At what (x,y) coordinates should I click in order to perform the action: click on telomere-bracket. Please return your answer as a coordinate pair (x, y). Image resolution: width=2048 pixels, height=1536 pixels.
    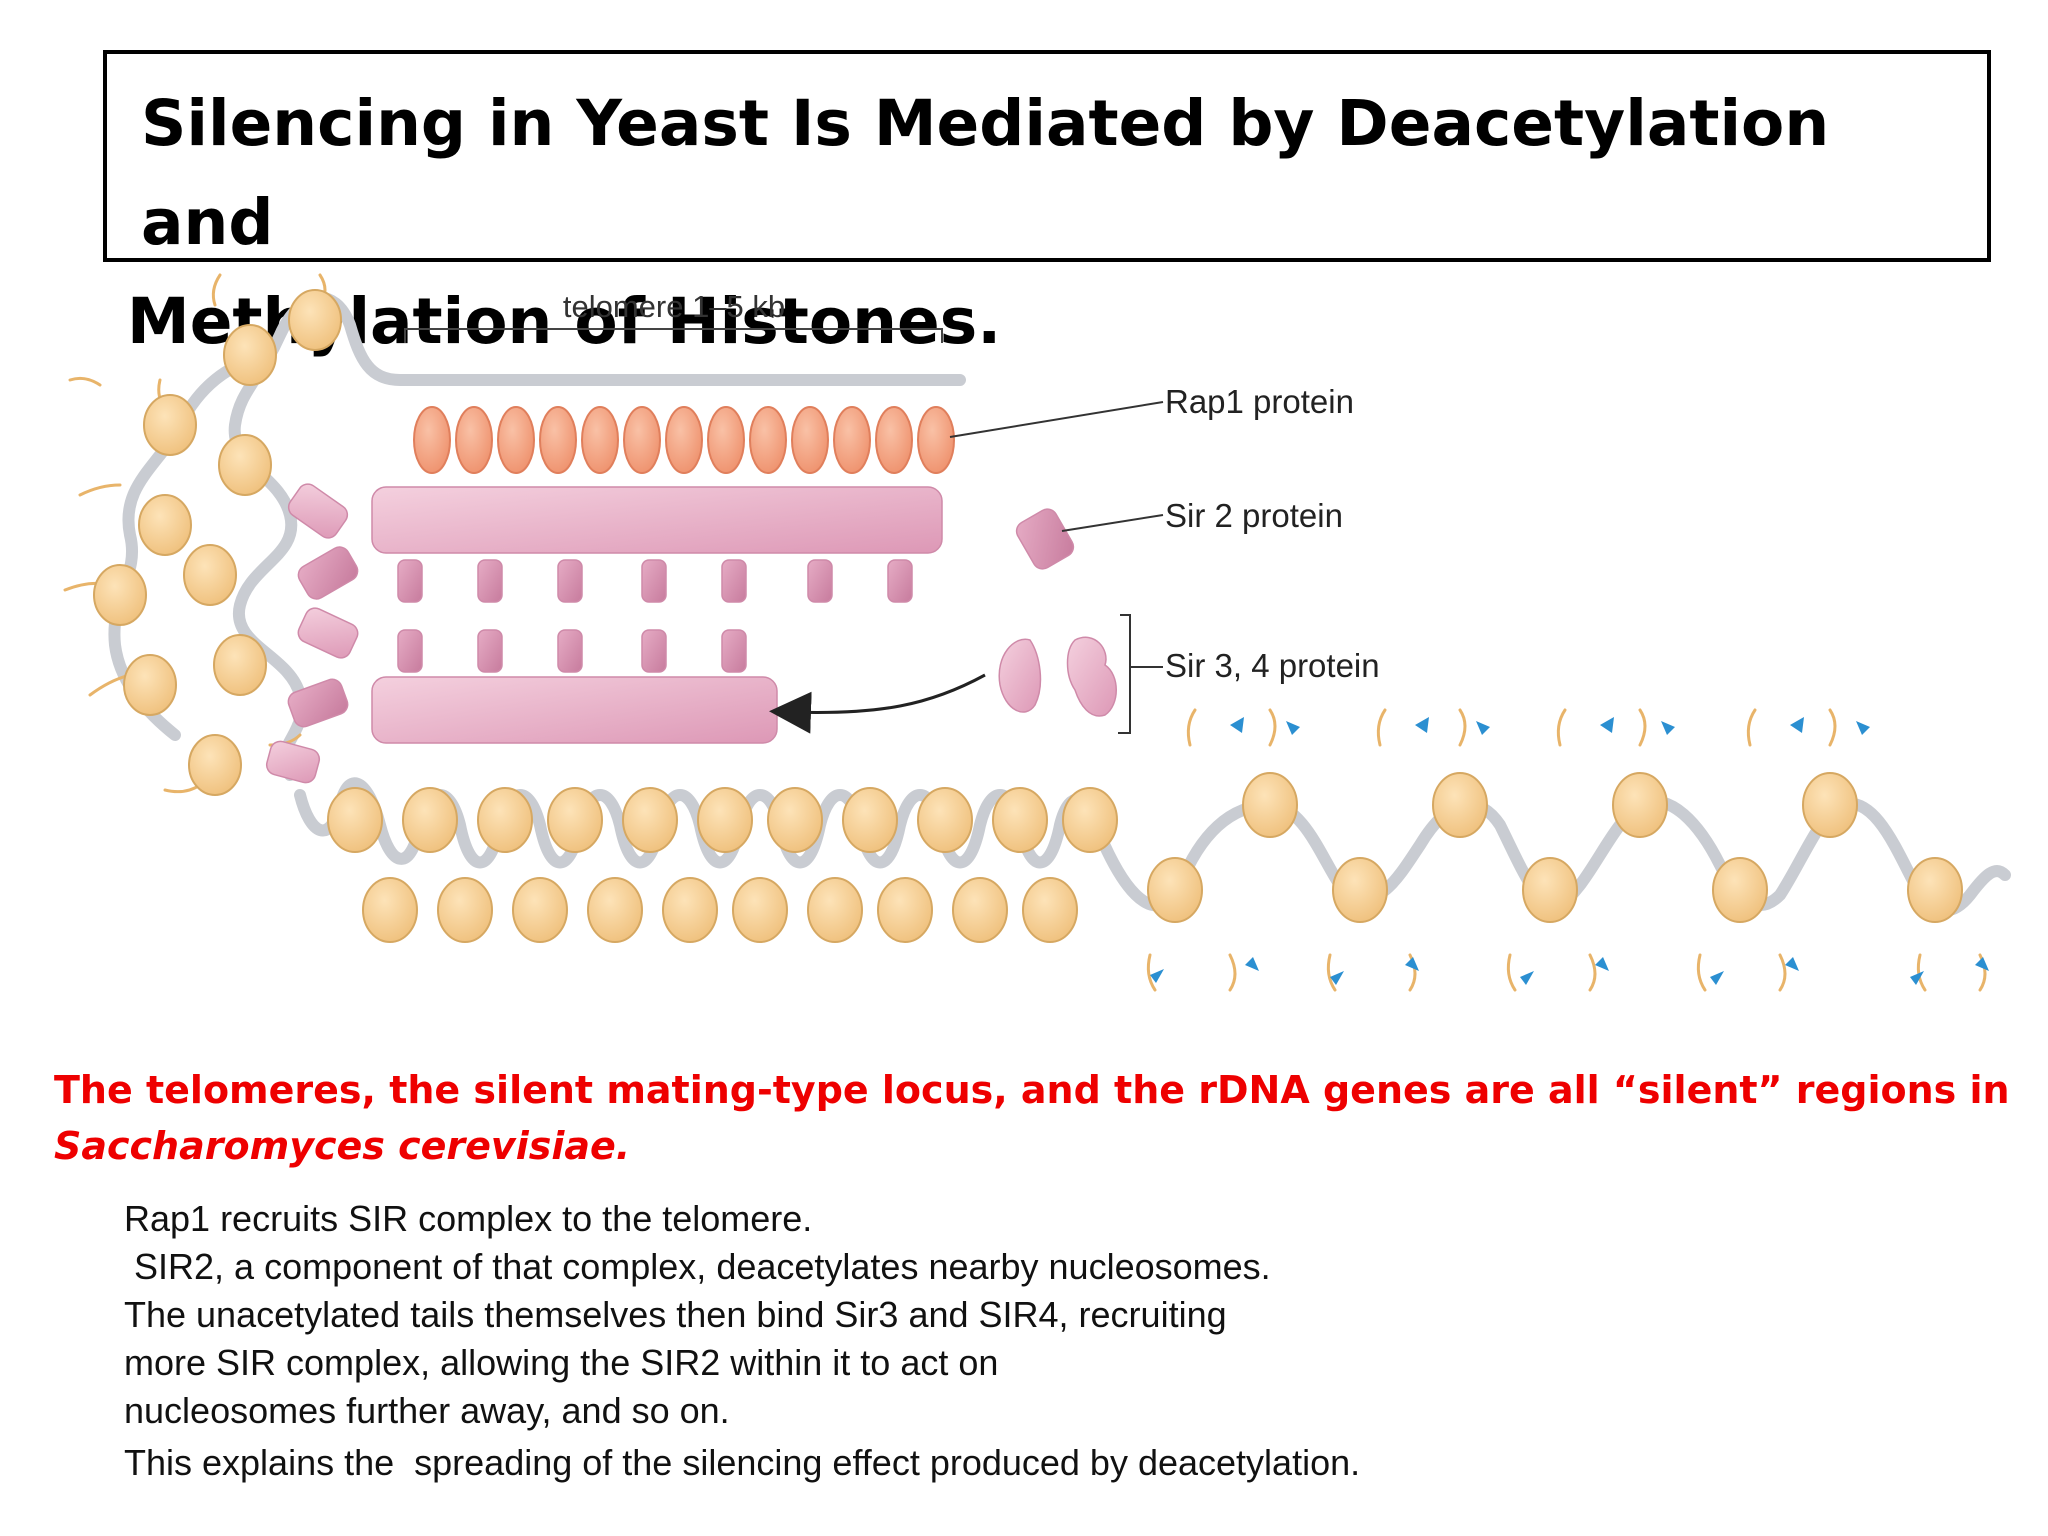
    Looking at the image, I should click on (673, 335).